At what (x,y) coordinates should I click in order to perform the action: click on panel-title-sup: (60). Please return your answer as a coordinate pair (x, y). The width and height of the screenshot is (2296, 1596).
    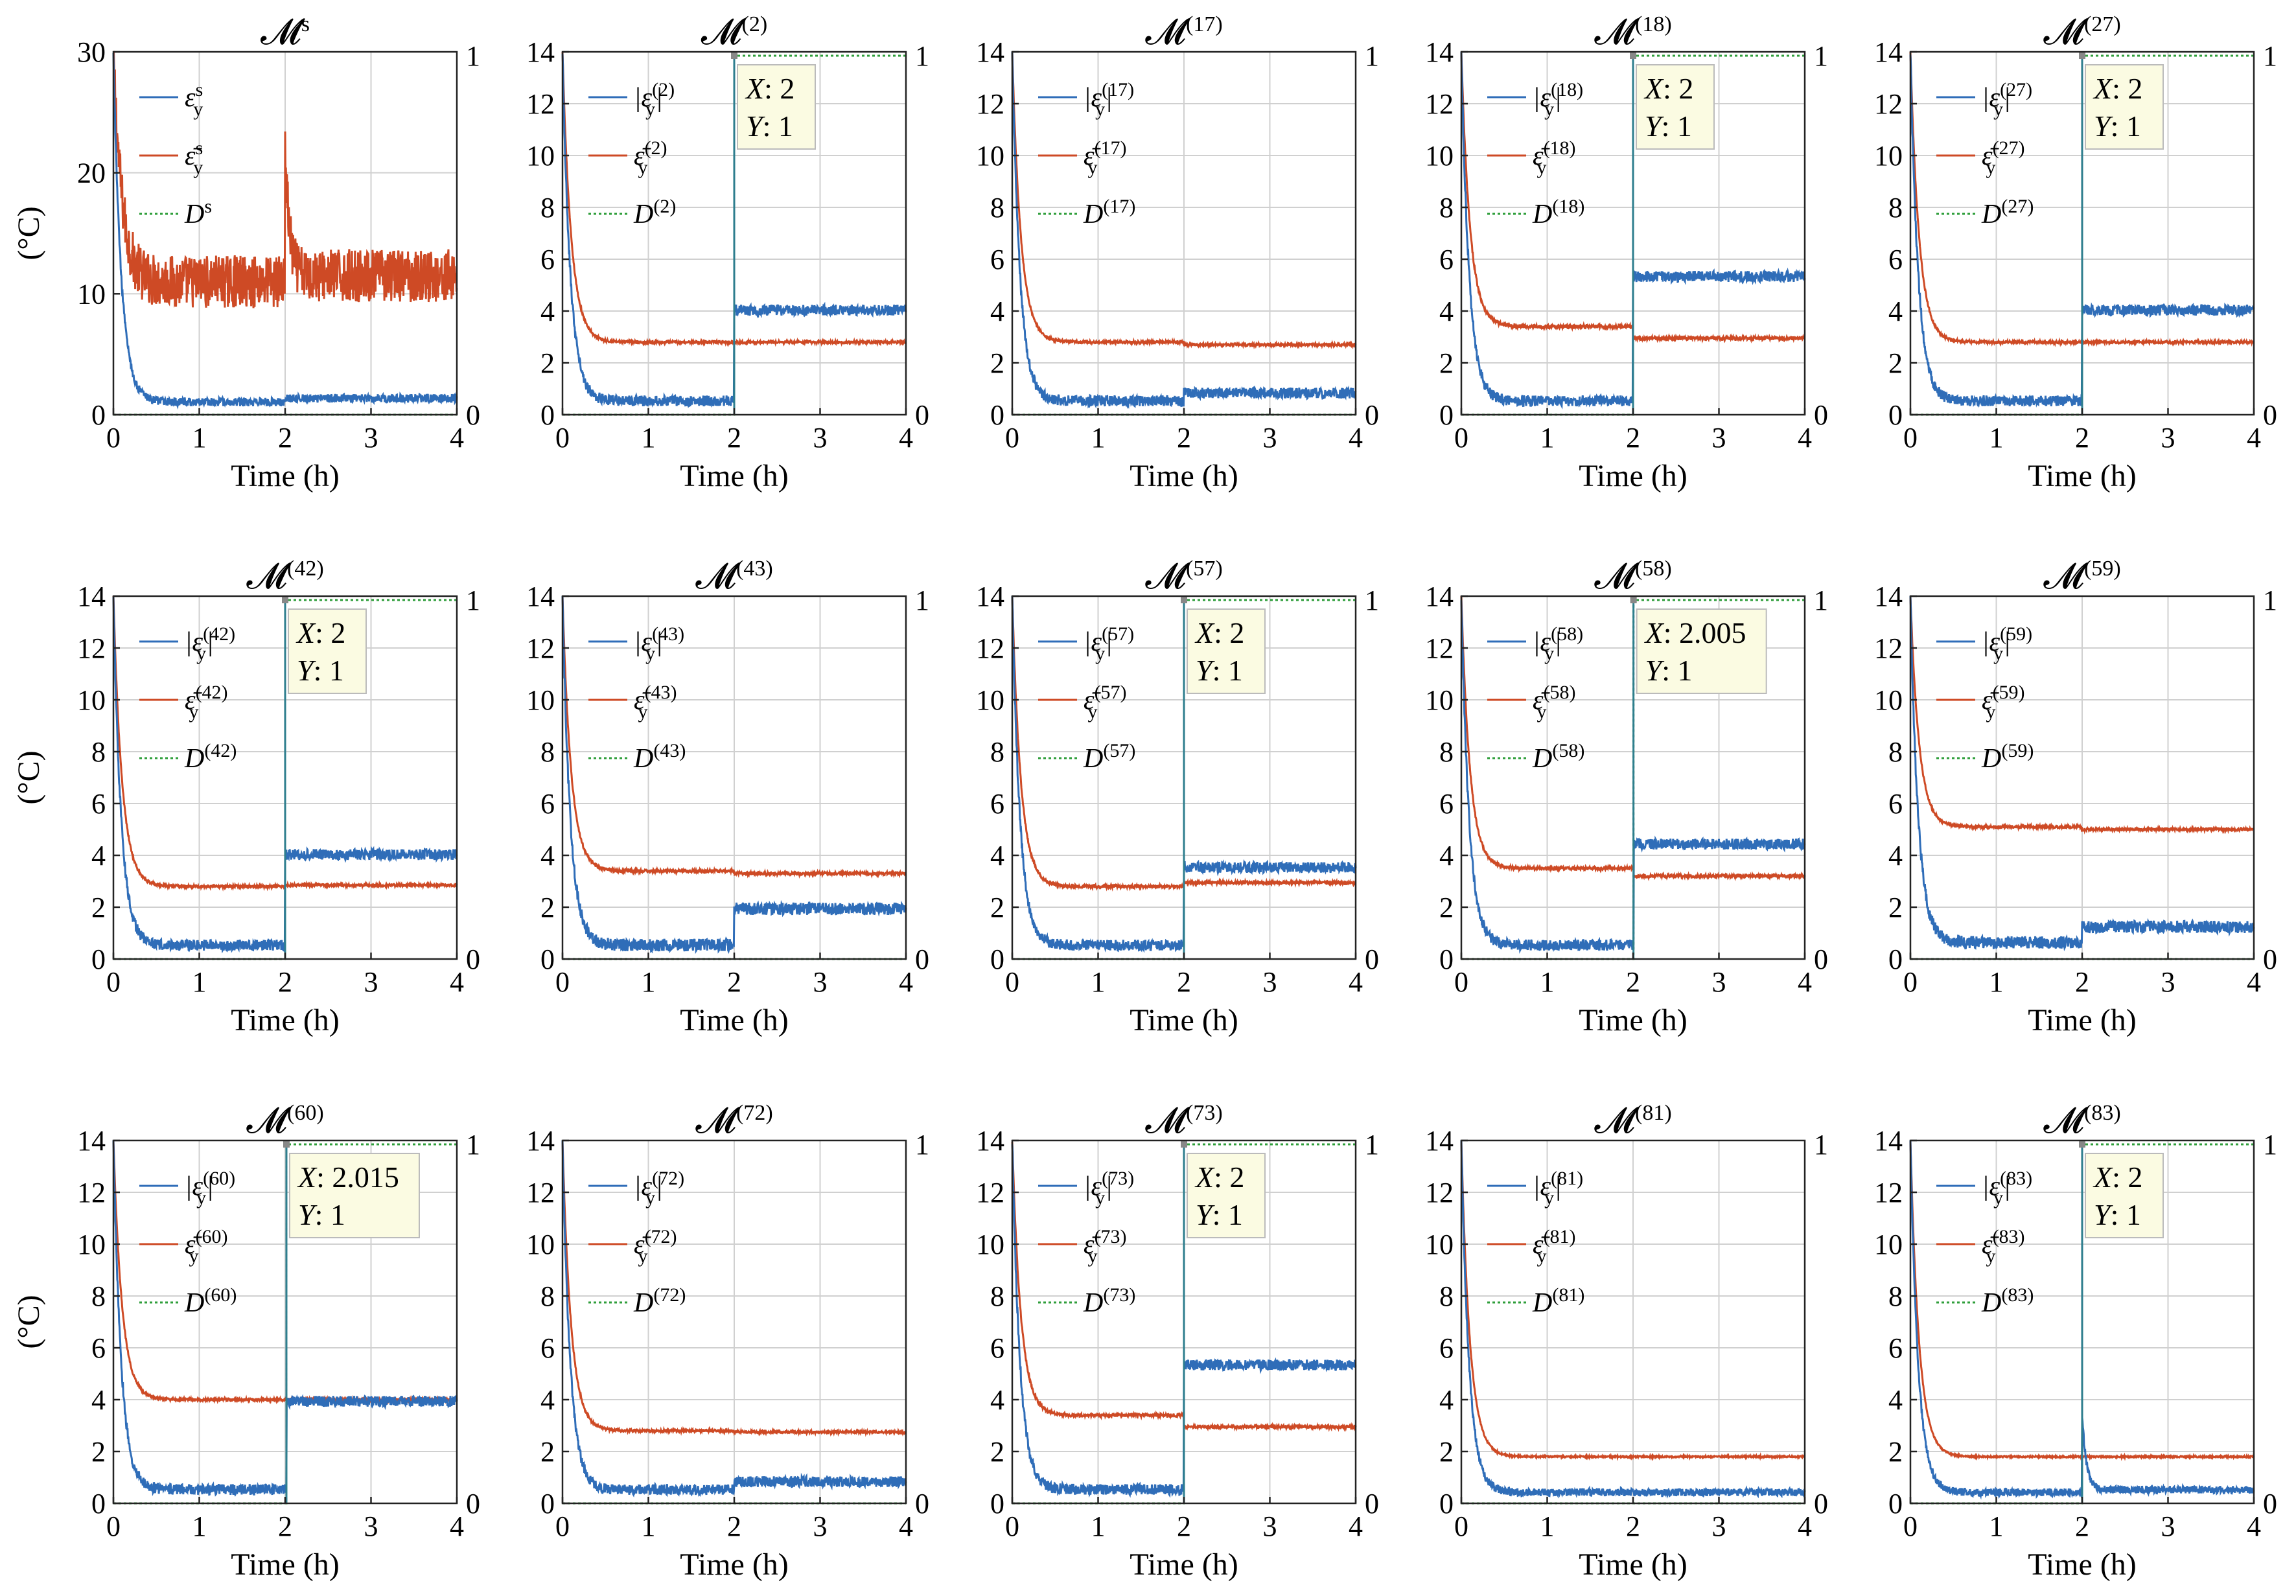
    Looking at the image, I should click on (305, 1113).